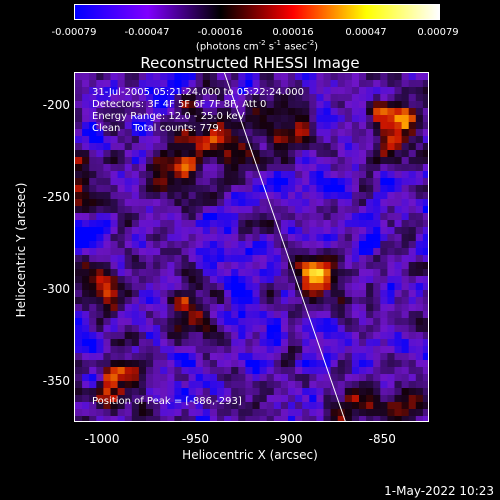  I want to click on colorbar, so click(257, 12).